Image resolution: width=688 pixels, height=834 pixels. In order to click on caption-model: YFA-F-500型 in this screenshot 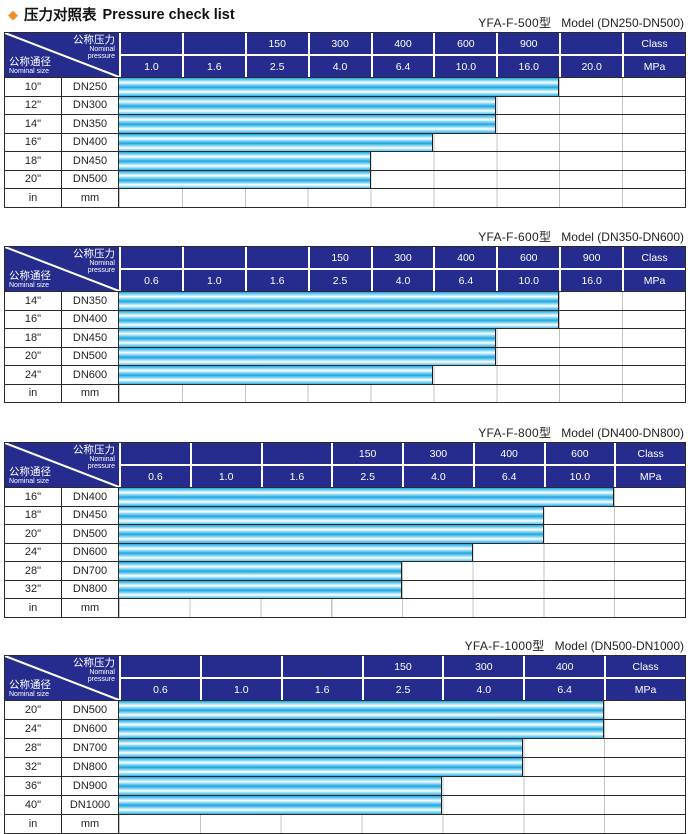, I will do `click(515, 23)`.